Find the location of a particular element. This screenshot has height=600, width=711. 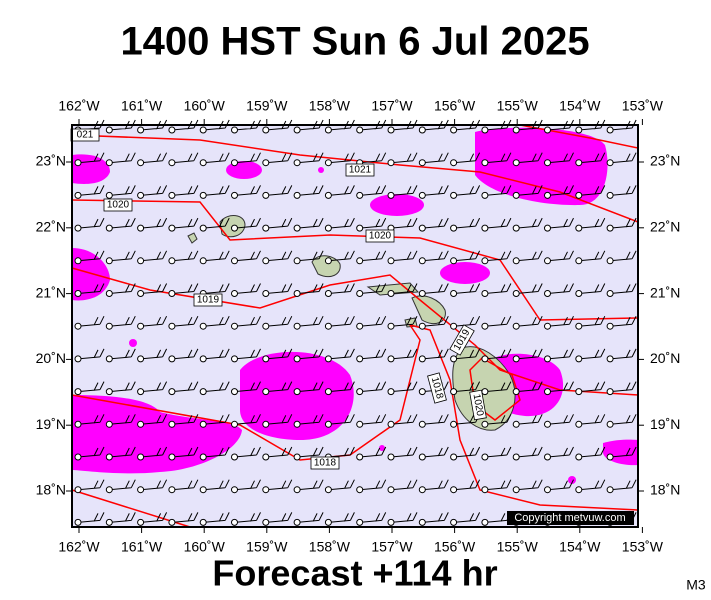

label-text: 021 is located at coordinates (85, 135).